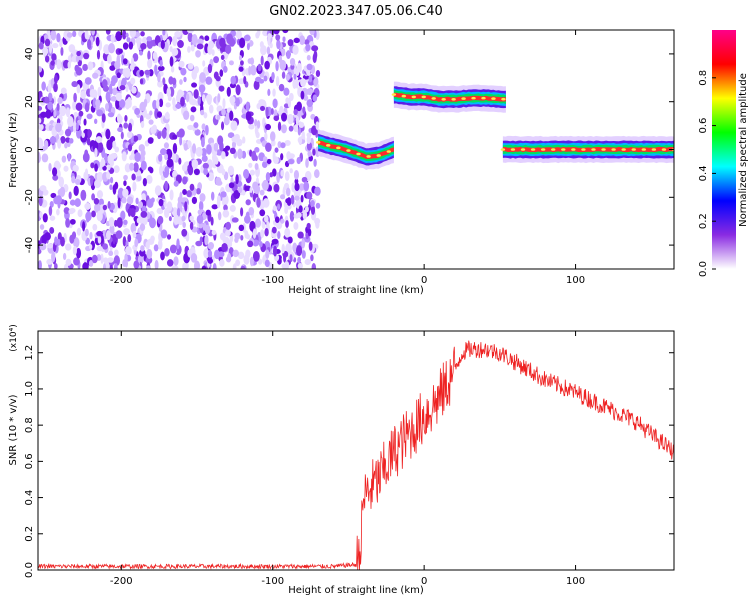 The width and height of the screenshot is (750, 600). I want to click on snr-y-tick-label: 1.0, so click(29, 389).